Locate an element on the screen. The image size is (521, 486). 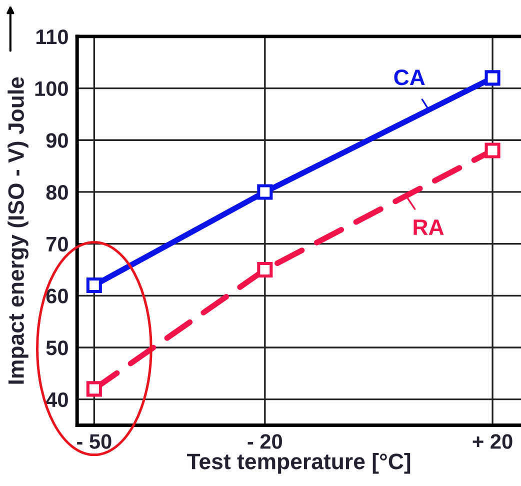
y-tick-label: 40 is located at coordinates (57, 400).